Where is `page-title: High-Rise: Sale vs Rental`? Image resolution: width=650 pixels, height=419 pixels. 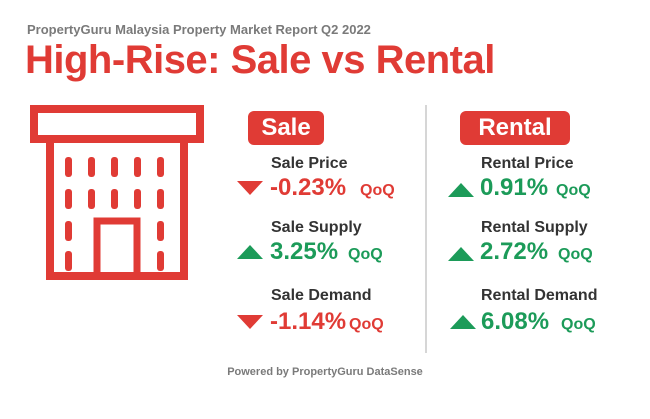 page-title: High-Rise: Sale vs Rental is located at coordinates (260, 60).